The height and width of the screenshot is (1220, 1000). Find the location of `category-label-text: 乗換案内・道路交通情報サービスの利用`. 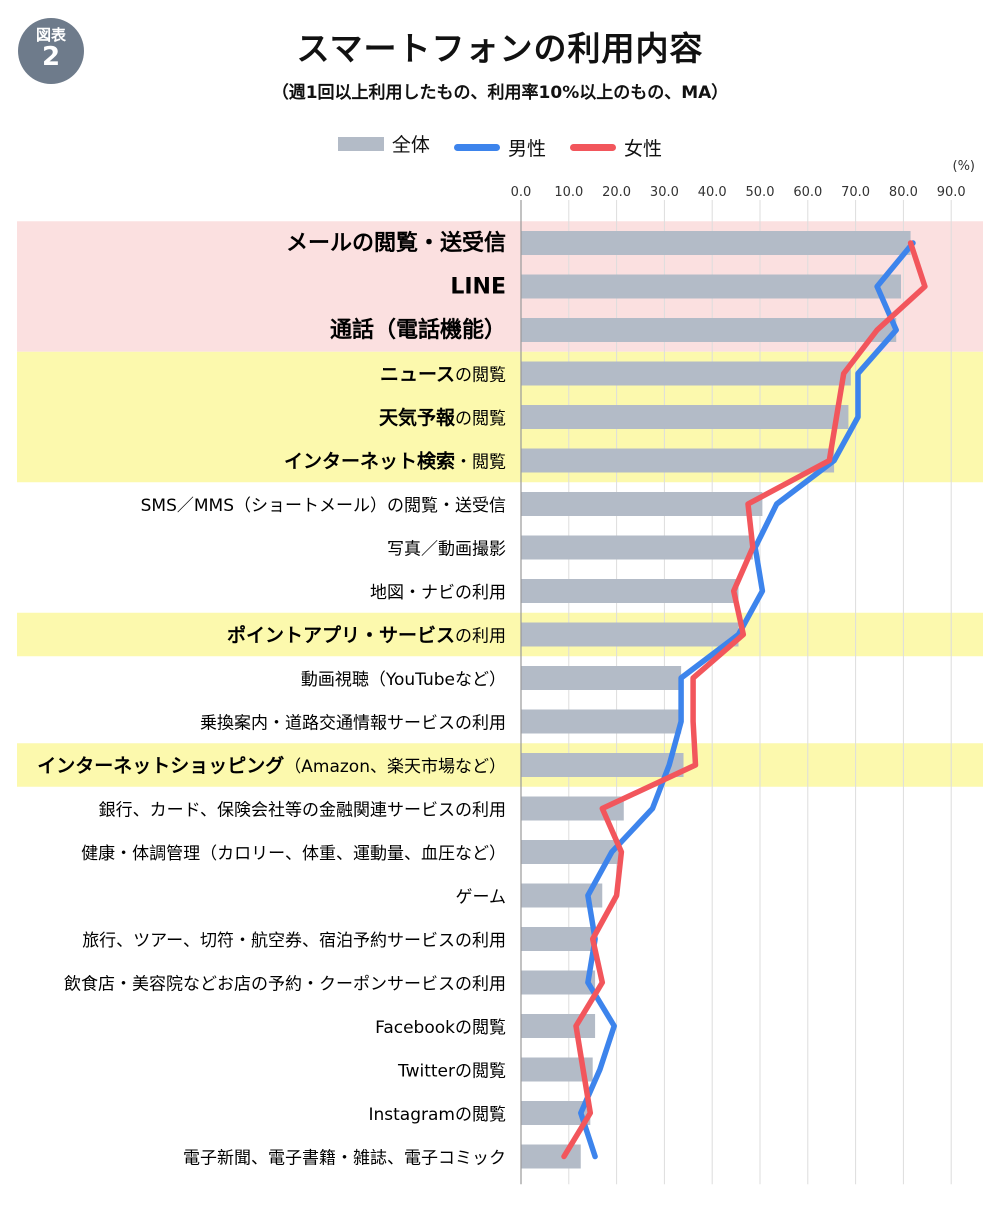

category-label-text: 乗換案内・道路交通情報サービスの利用 is located at coordinates (353, 724).